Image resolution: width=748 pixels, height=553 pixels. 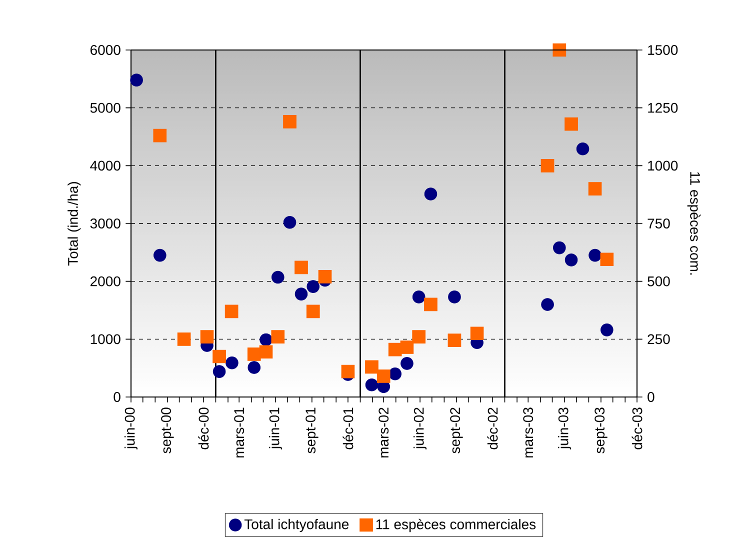 I want to click on x-tick-label: sept-02, so click(x=456, y=431).